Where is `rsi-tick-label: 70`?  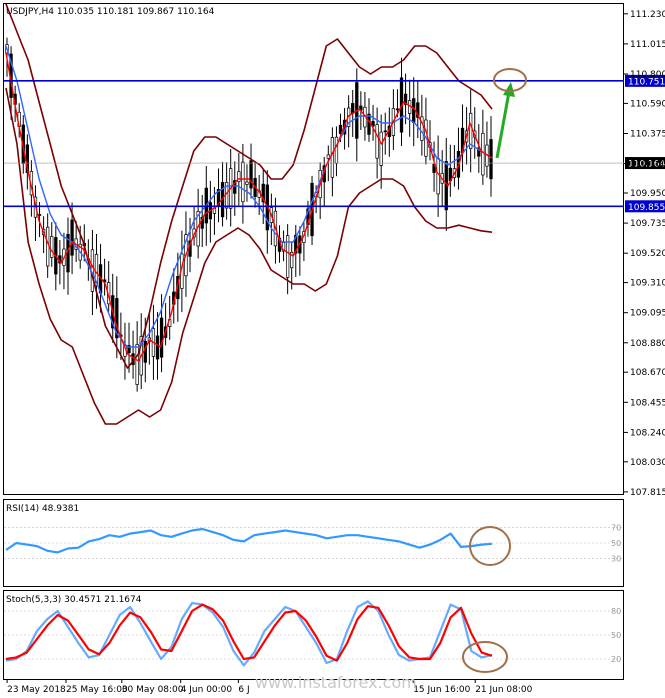
rsi-tick-label: 70 is located at coordinates (616, 527).